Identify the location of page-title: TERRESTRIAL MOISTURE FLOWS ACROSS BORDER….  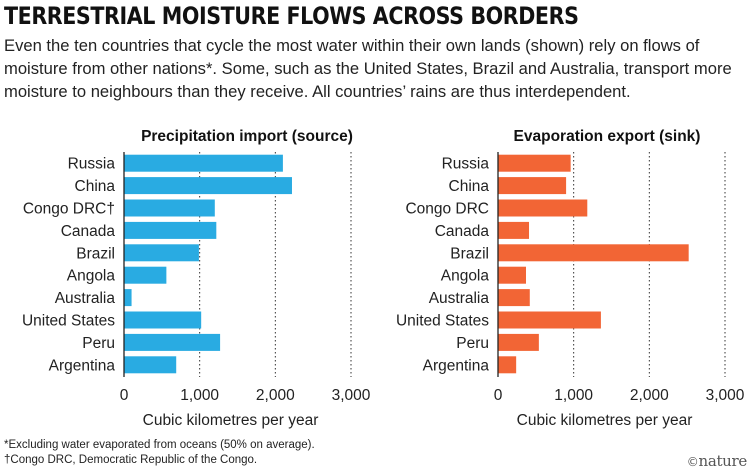
(291, 16).